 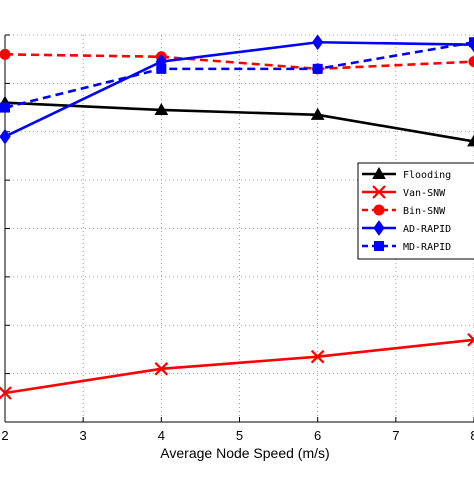 I want to click on x-tick-label: 6, so click(x=317, y=435).